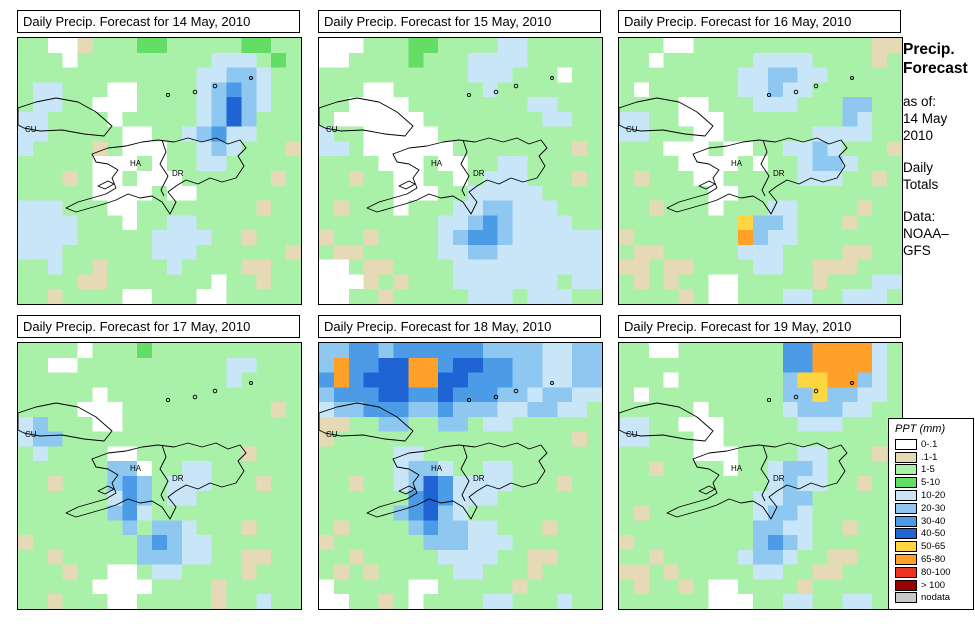 This screenshot has width=975, height=635. I want to click on as-of-date-line1: 14 May, so click(925, 118).